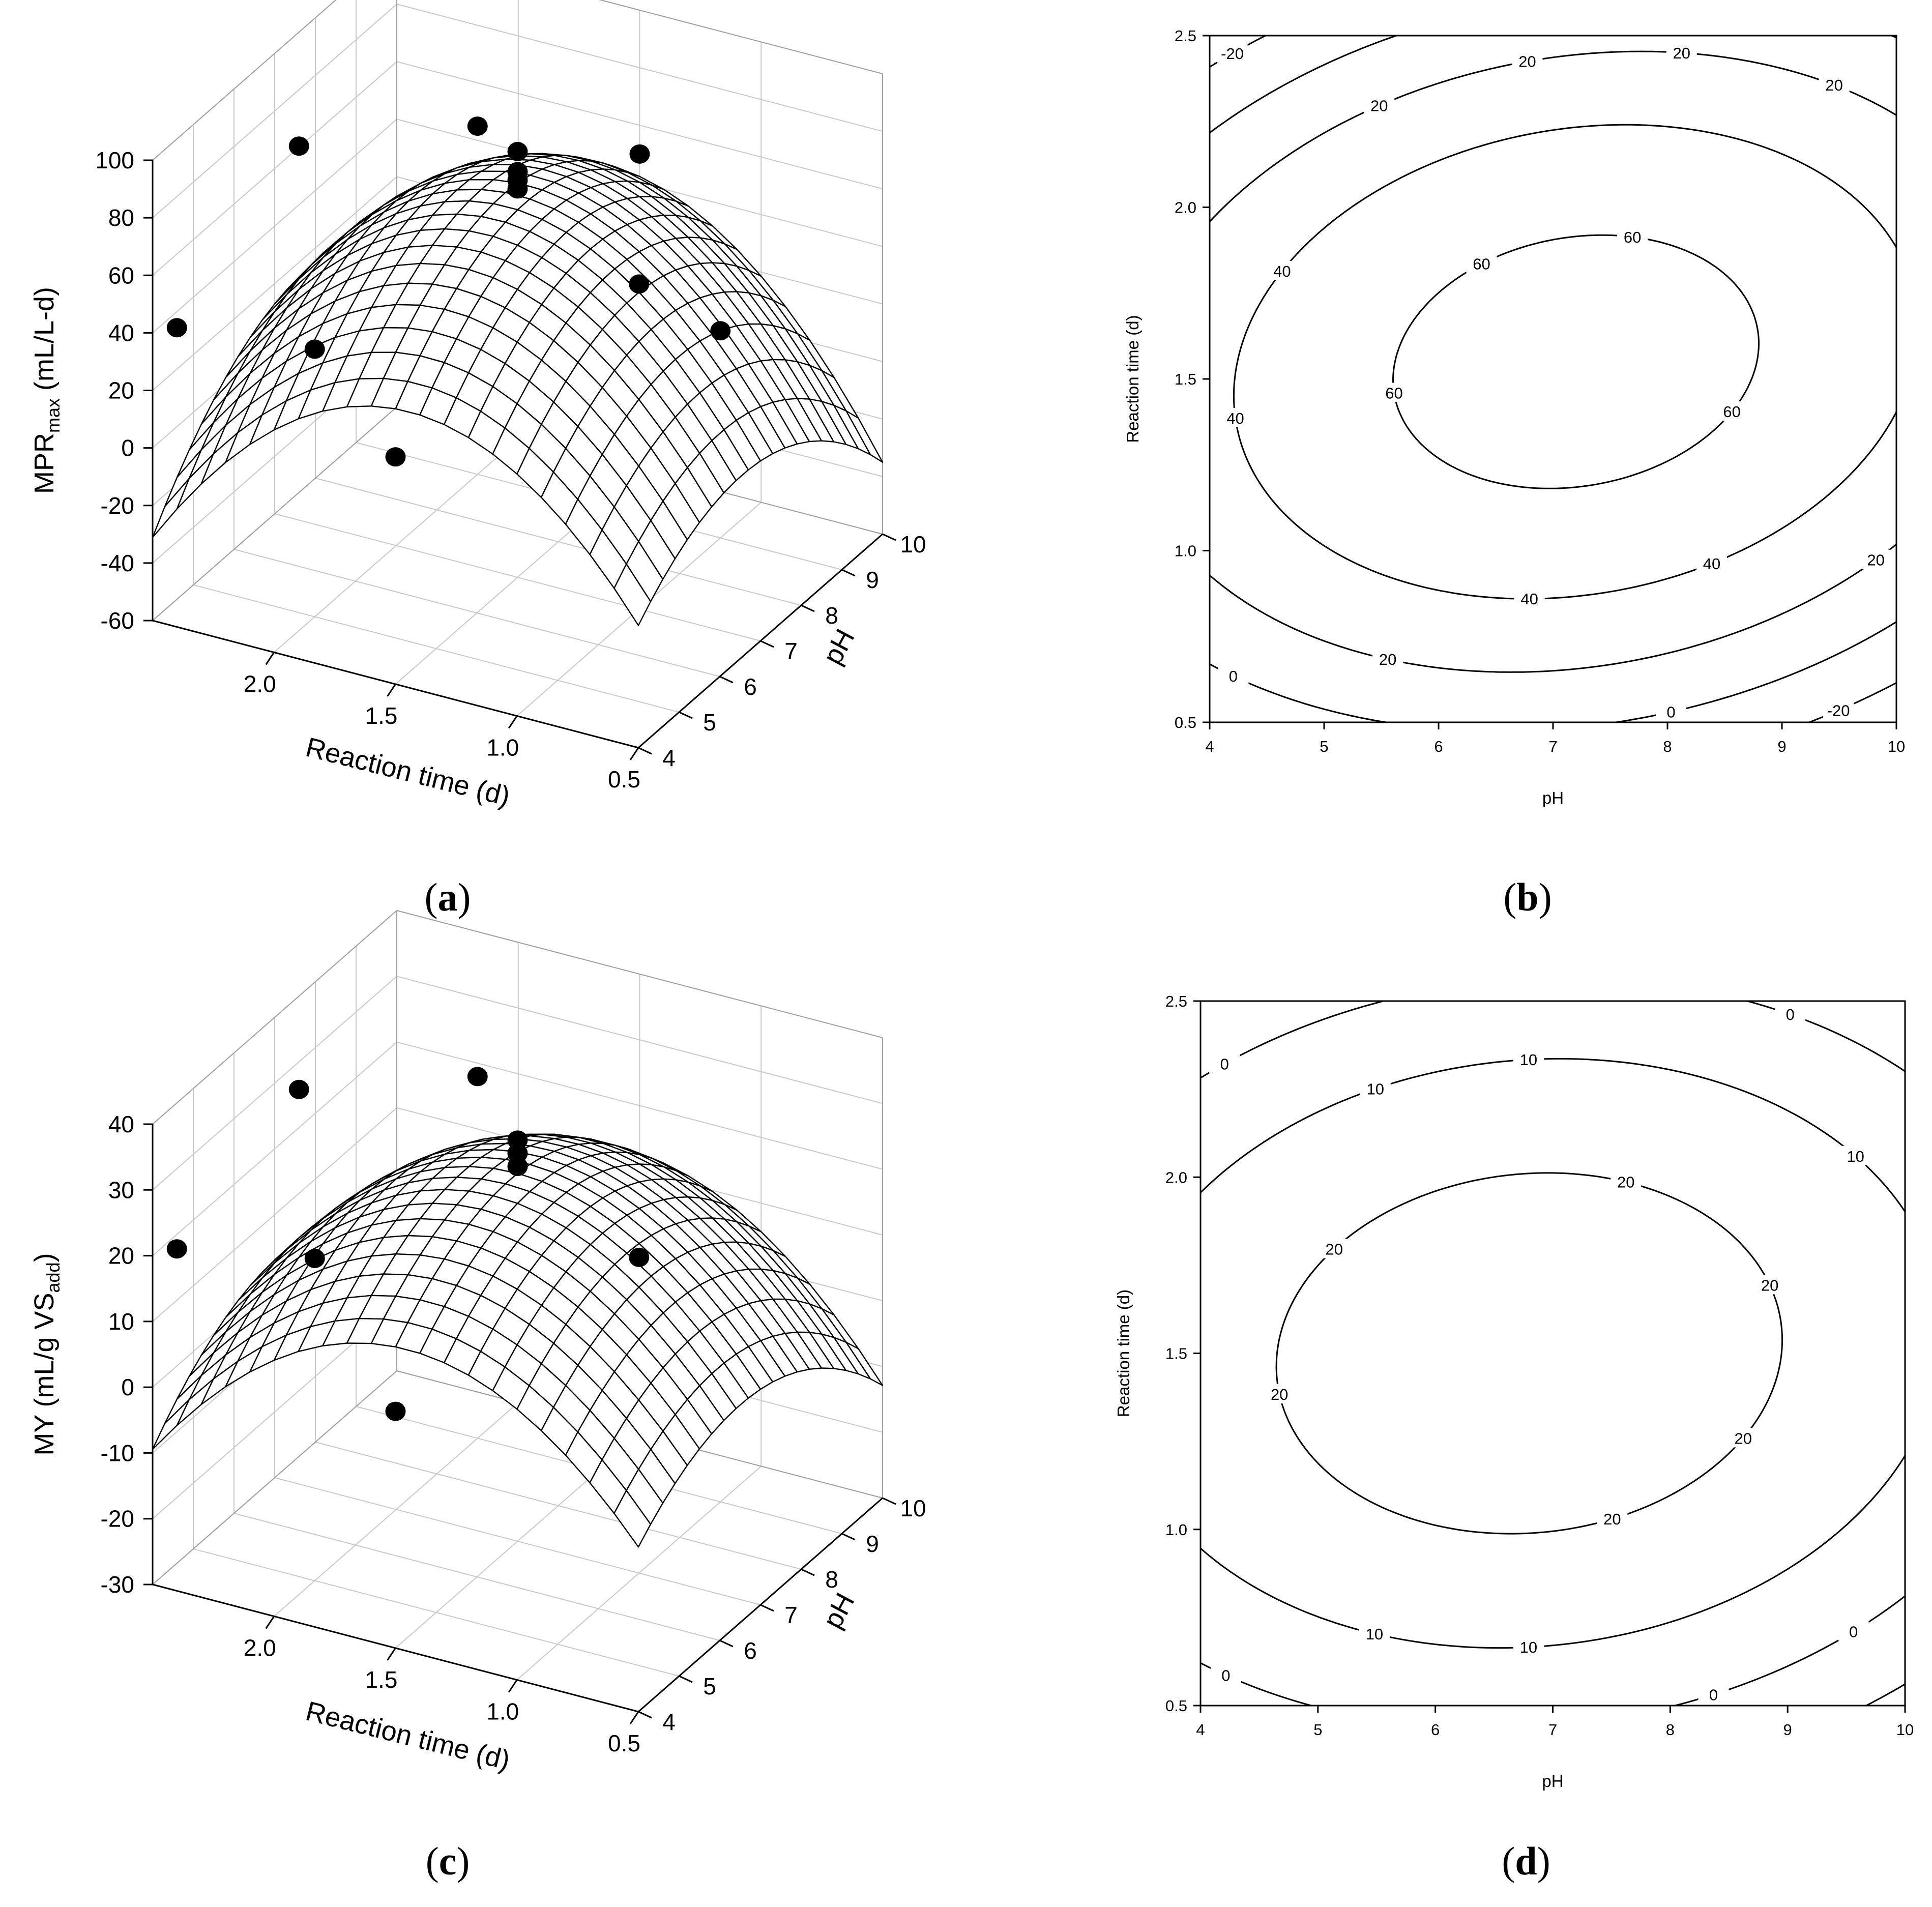 This screenshot has width=1932, height=1907. What do you see at coordinates (1526, 1861) in the screenshot?
I see `panel-label: (d)` at bounding box center [1526, 1861].